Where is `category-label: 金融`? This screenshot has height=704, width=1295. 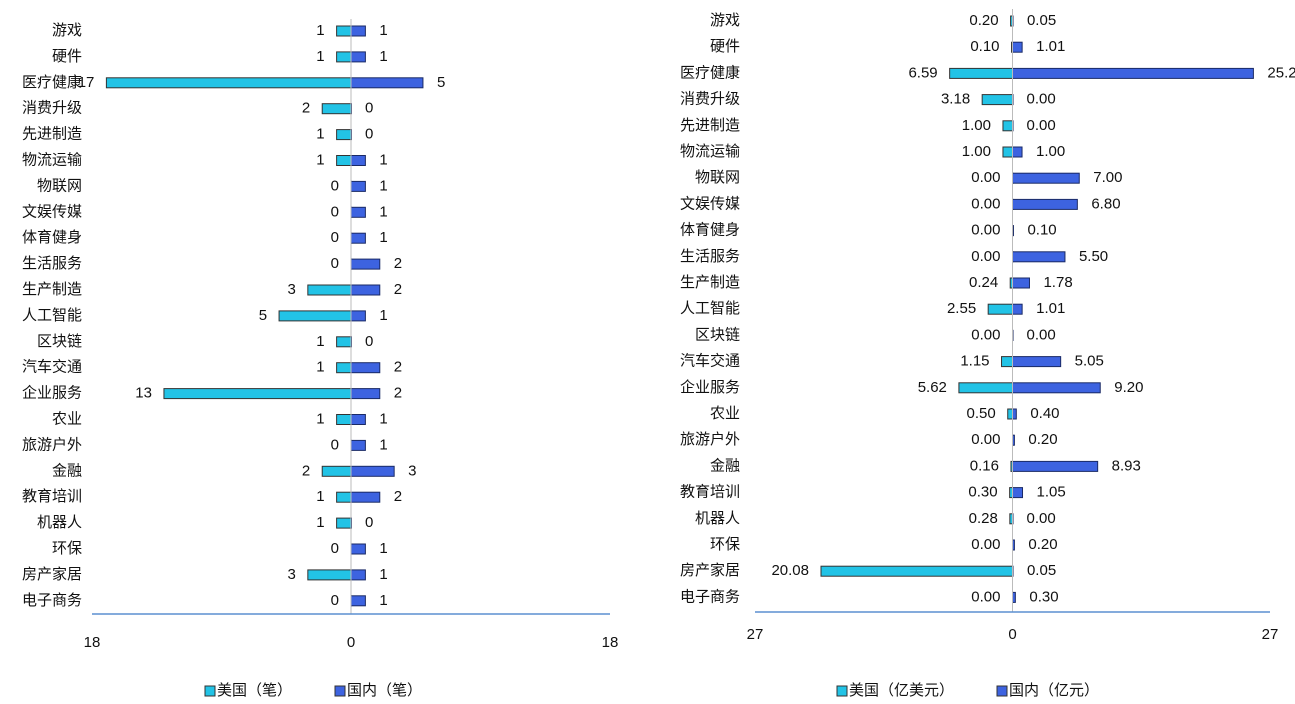 category-label: 金融 is located at coordinates (67, 470).